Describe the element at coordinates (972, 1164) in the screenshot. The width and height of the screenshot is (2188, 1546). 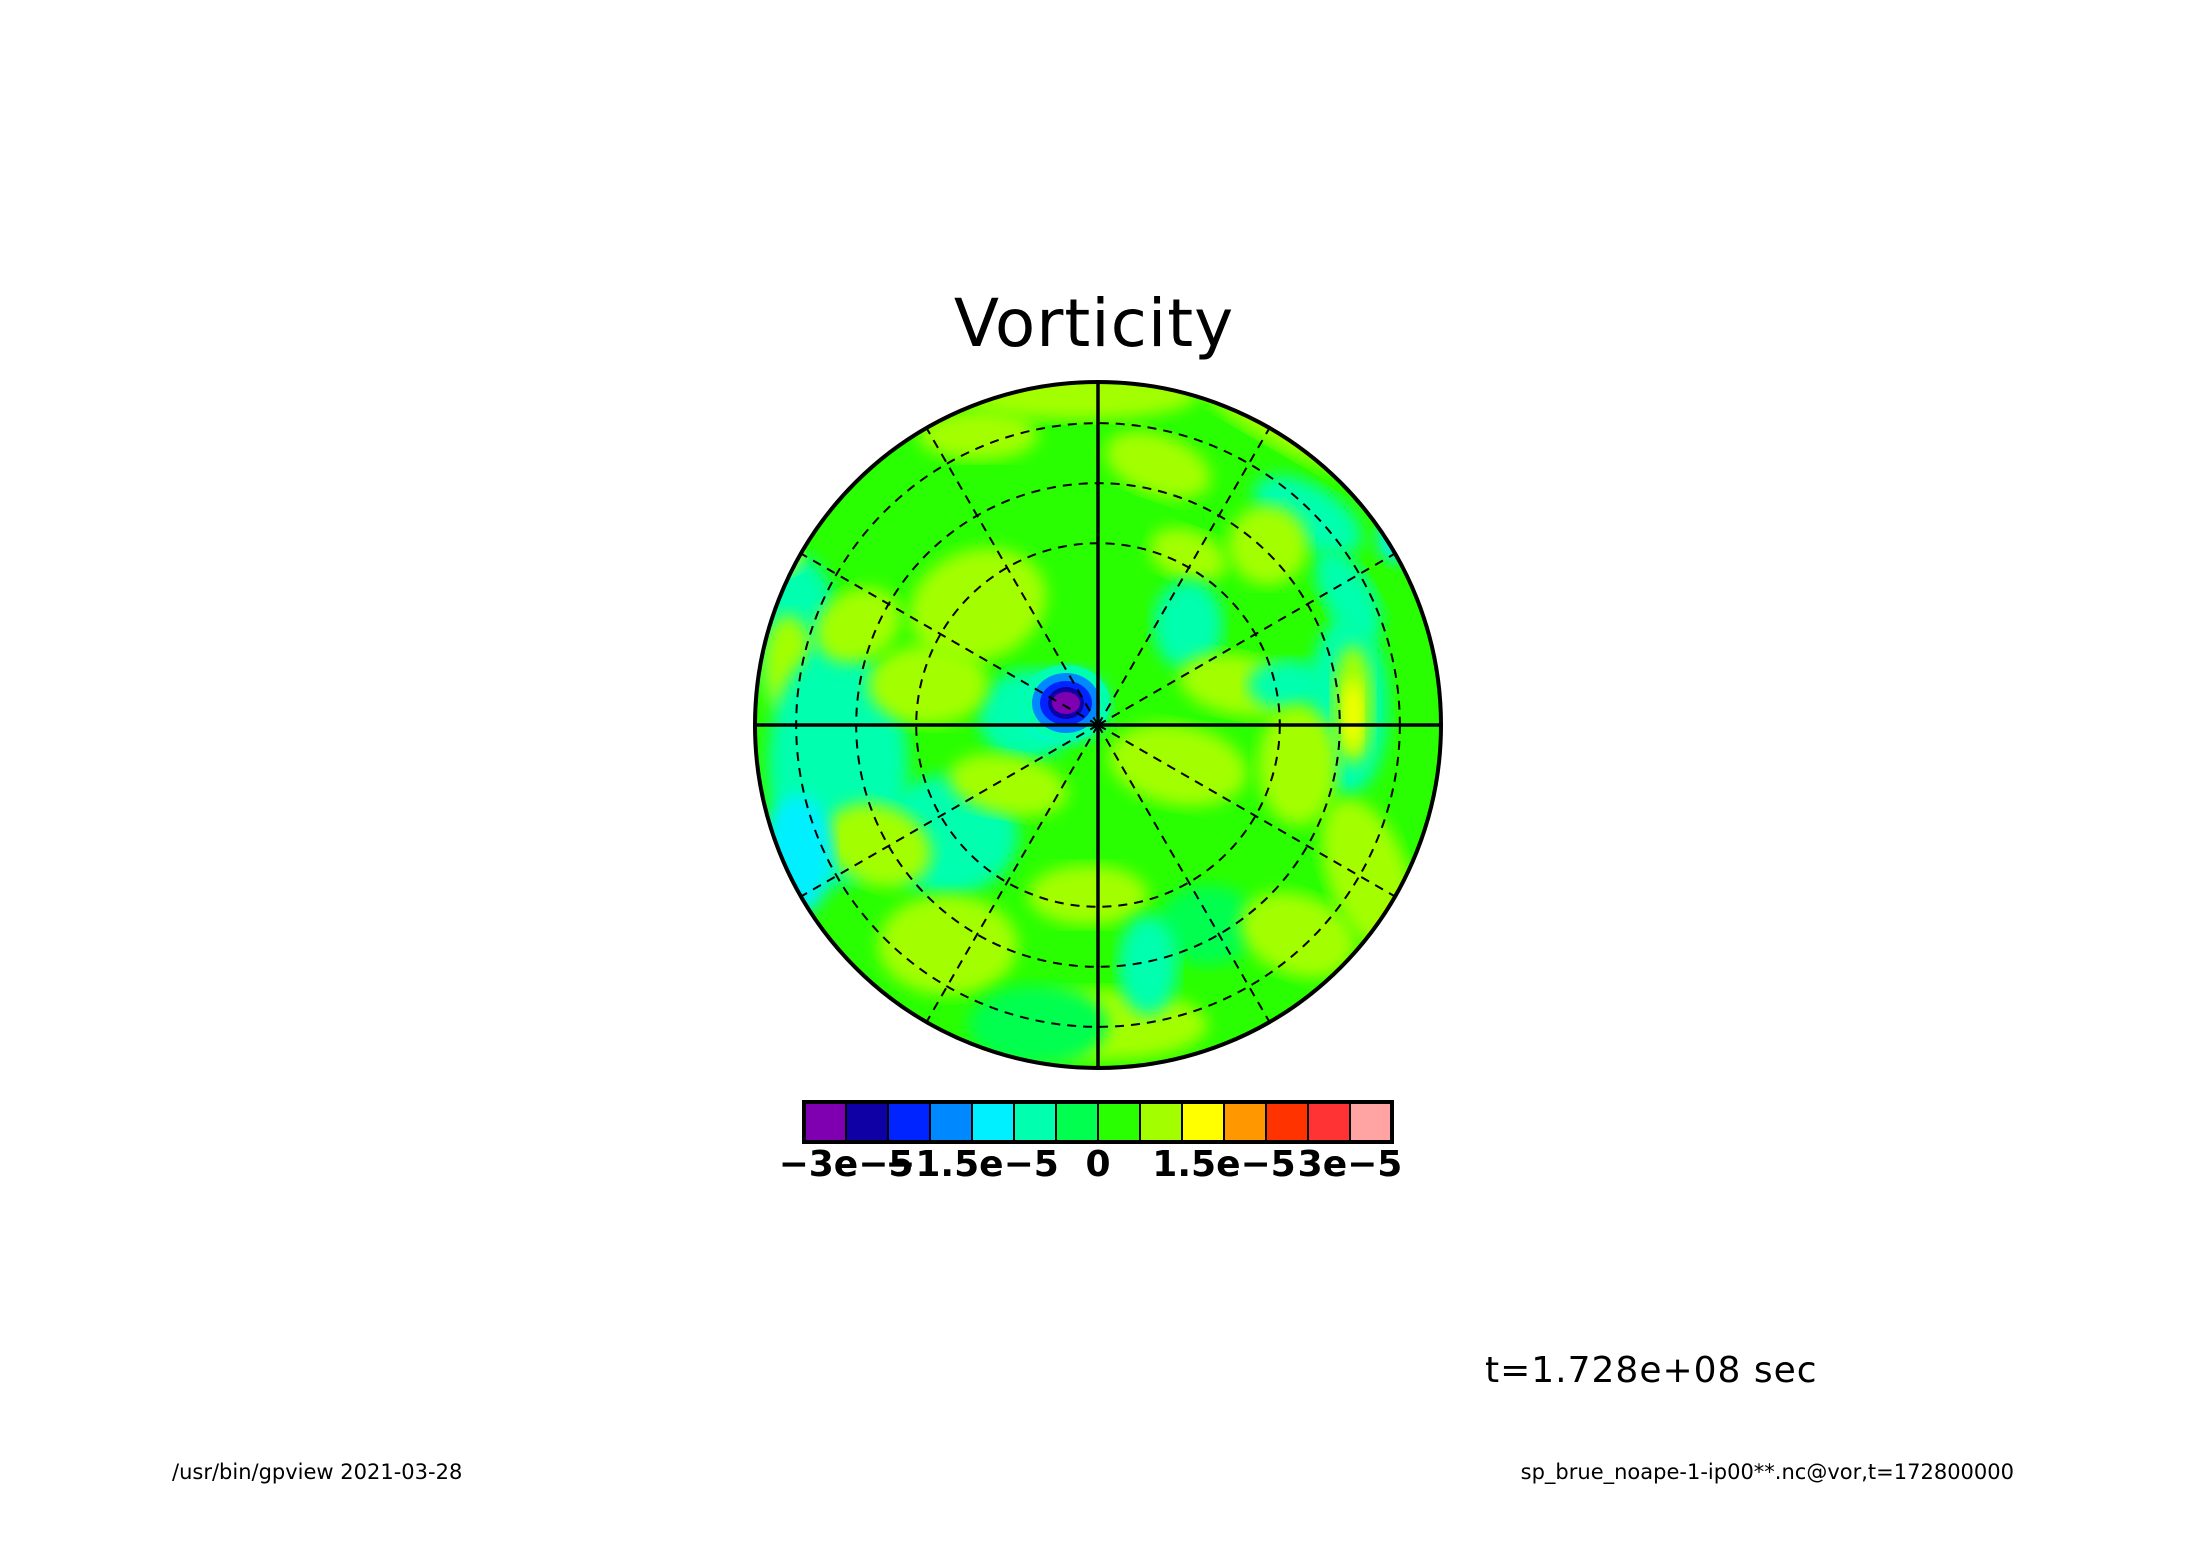
I see `colorbar-tick-label: −1.5e−5` at that location.